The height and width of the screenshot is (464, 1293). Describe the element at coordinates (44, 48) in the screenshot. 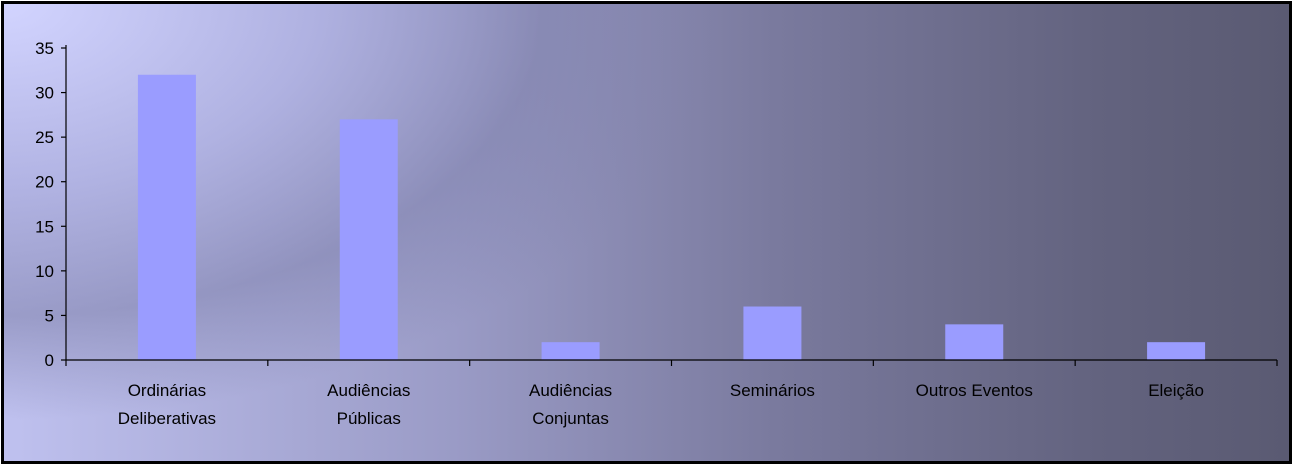

I see `y-tick-label: 35` at that location.